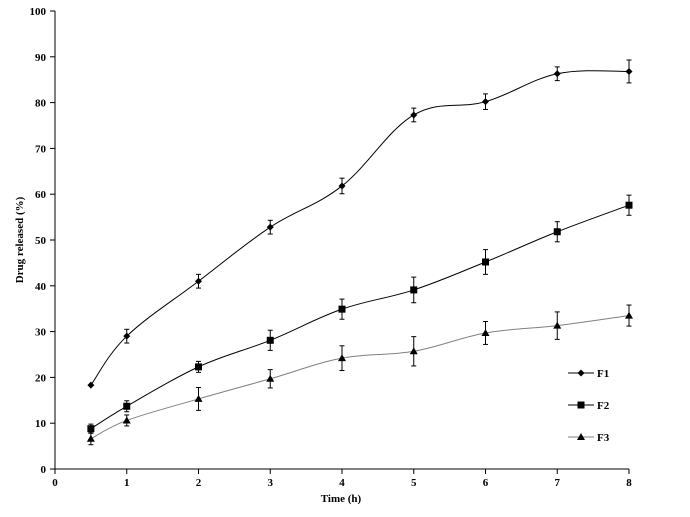 The height and width of the screenshot is (517, 690). What do you see at coordinates (486, 483) in the screenshot?
I see `x-tick-label: 6` at bounding box center [486, 483].